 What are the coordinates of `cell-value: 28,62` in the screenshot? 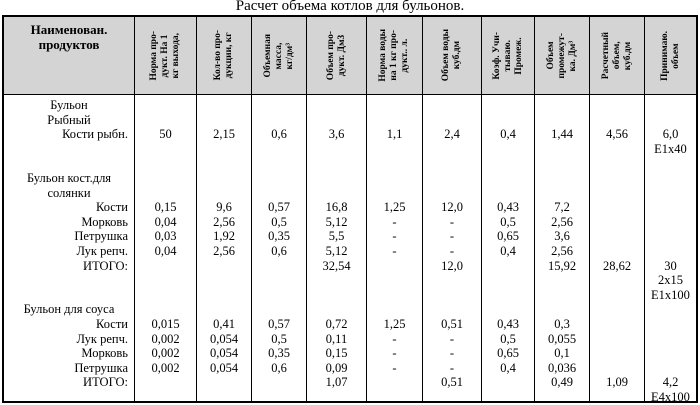 It's located at (617, 265).